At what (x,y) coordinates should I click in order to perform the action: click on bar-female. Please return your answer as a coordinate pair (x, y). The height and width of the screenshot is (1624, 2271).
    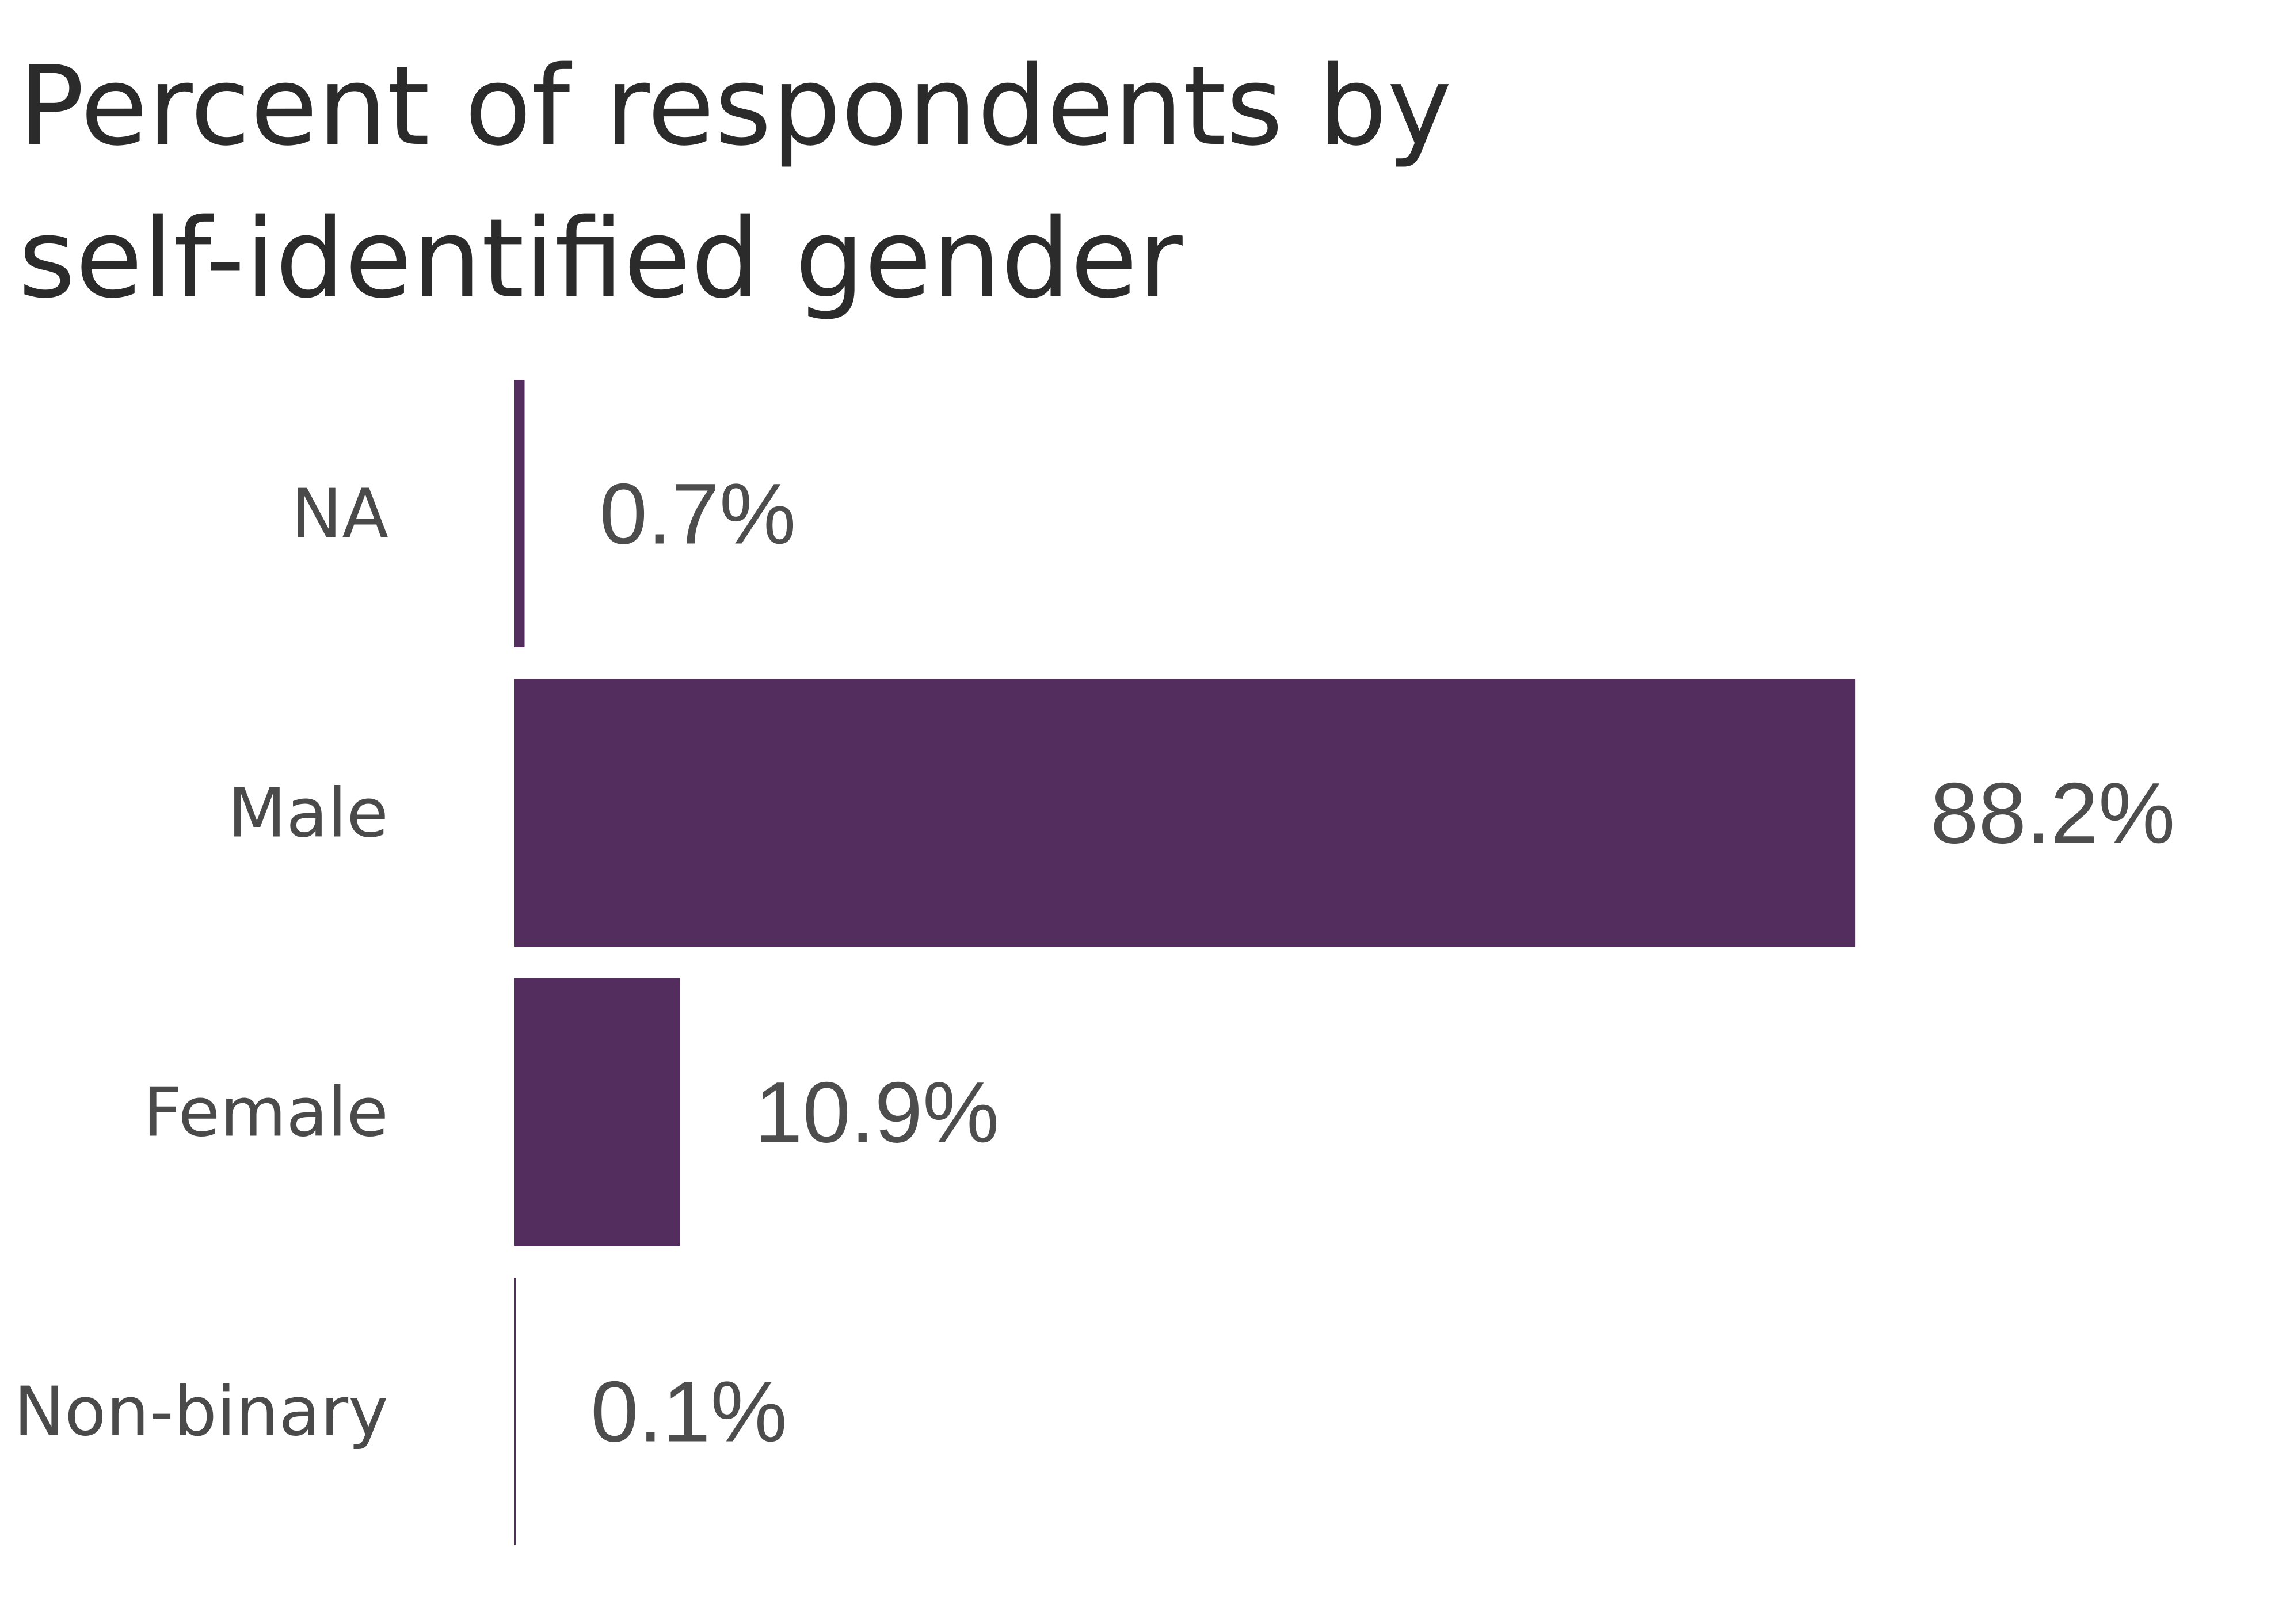
    Looking at the image, I should click on (597, 1112).